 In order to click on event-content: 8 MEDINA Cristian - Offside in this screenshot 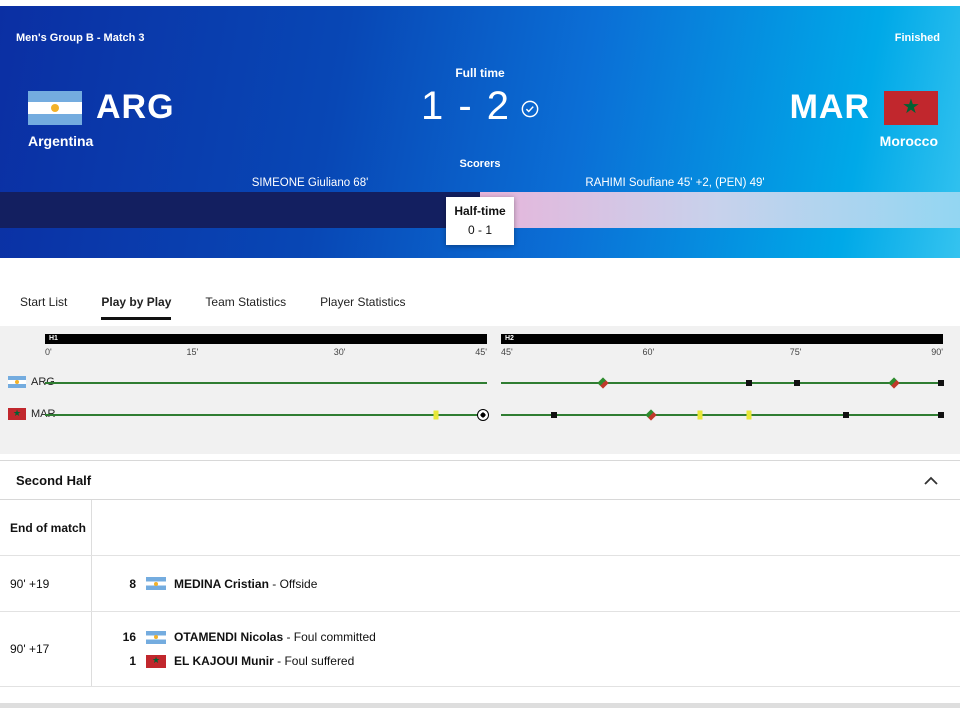, I will do `click(526, 583)`.